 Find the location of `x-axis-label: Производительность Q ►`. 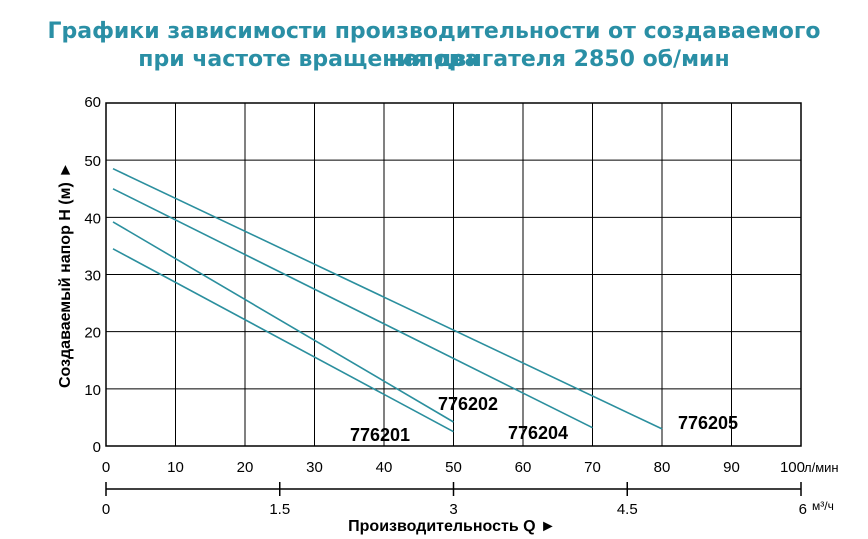

x-axis-label: Производительность Q ► is located at coordinates (452, 526).